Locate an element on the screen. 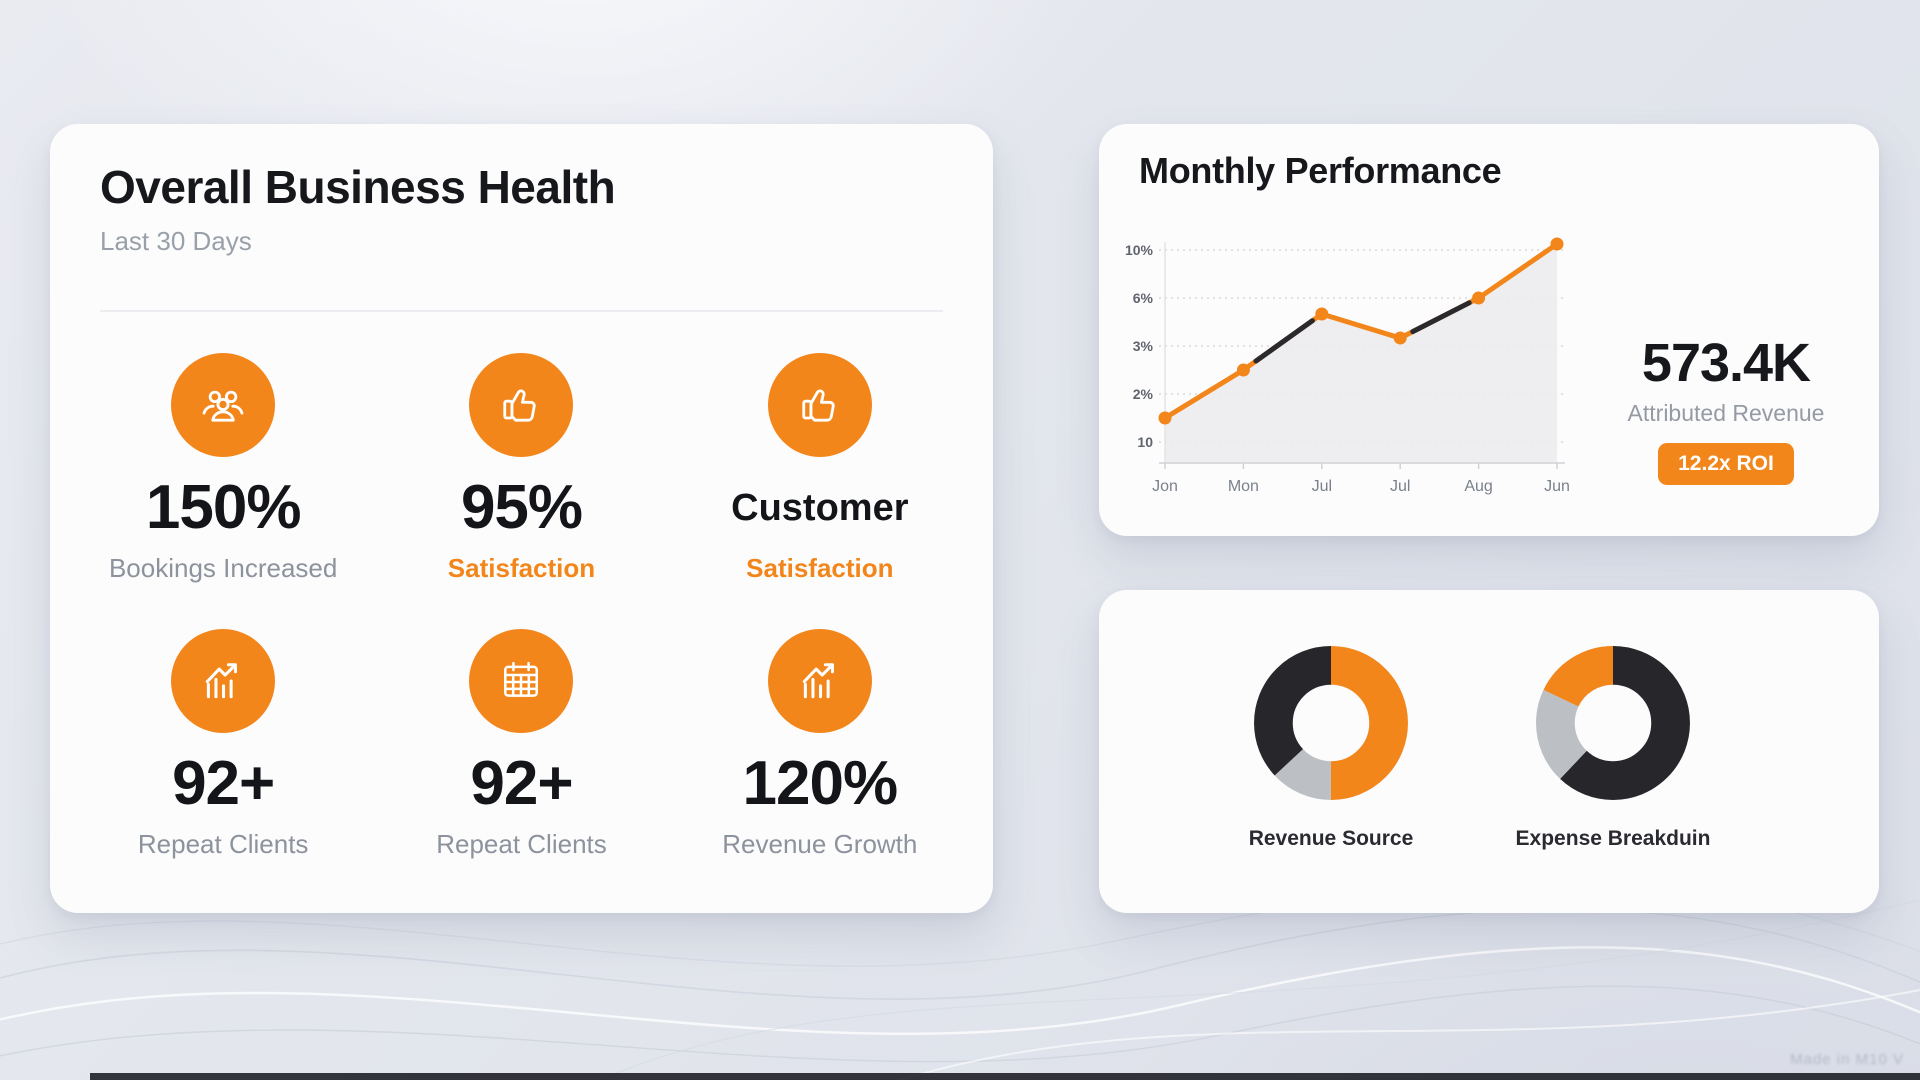  performance-stats: 573.4K Attributed Revenue 12.2x ROI is located at coordinates (1726, 408).